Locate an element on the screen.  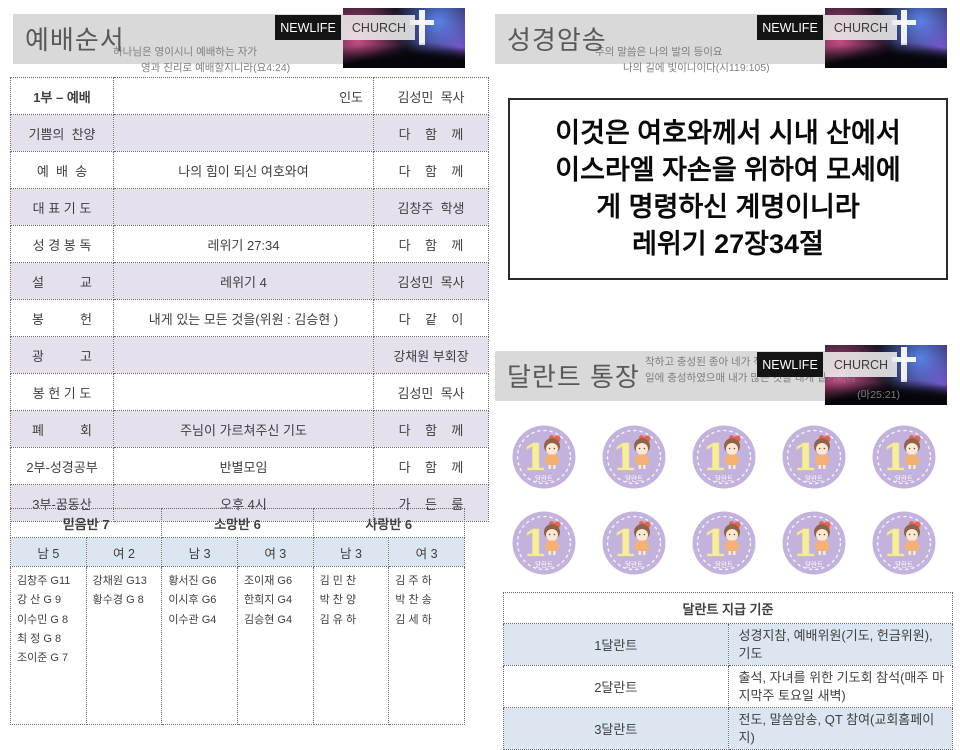
order-person: 다 같 이 is located at coordinates (431, 318).